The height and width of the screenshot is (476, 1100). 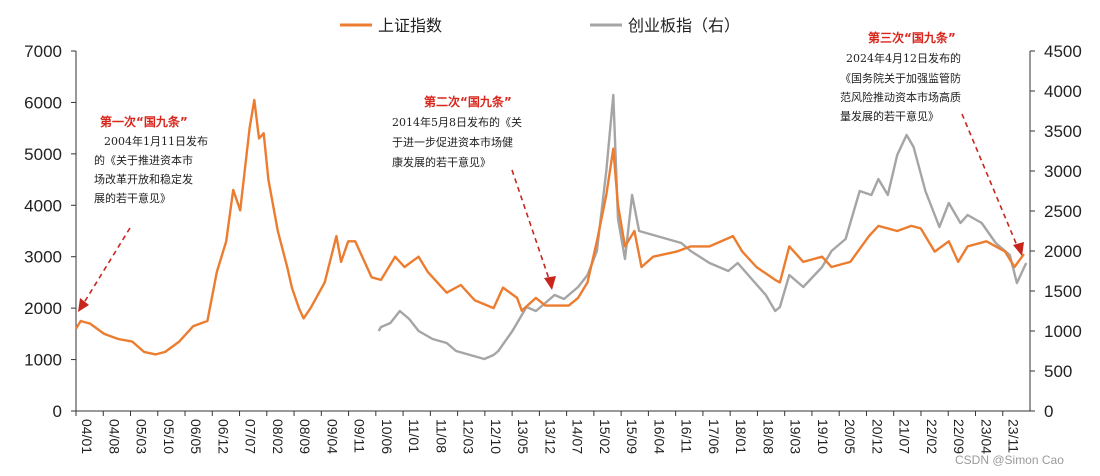 What do you see at coordinates (1063, 291) in the screenshot?
I see `right-tick-label-3: 1500` at bounding box center [1063, 291].